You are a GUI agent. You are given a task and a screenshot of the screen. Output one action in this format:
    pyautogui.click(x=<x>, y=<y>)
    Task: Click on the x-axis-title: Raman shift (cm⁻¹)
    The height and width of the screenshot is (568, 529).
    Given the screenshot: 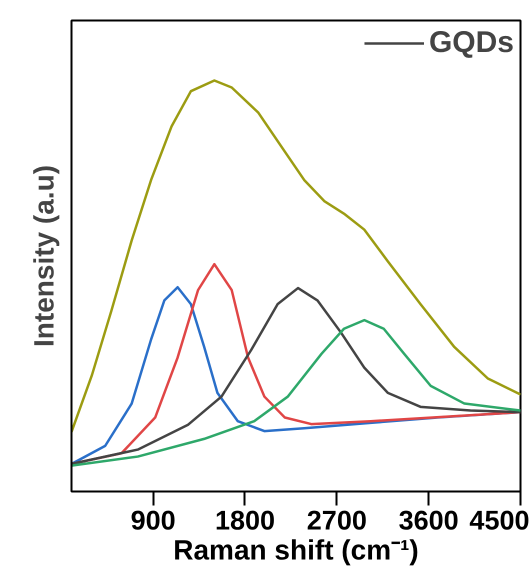 What is the action you would take?
    pyautogui.click(x=296, y=550)
    